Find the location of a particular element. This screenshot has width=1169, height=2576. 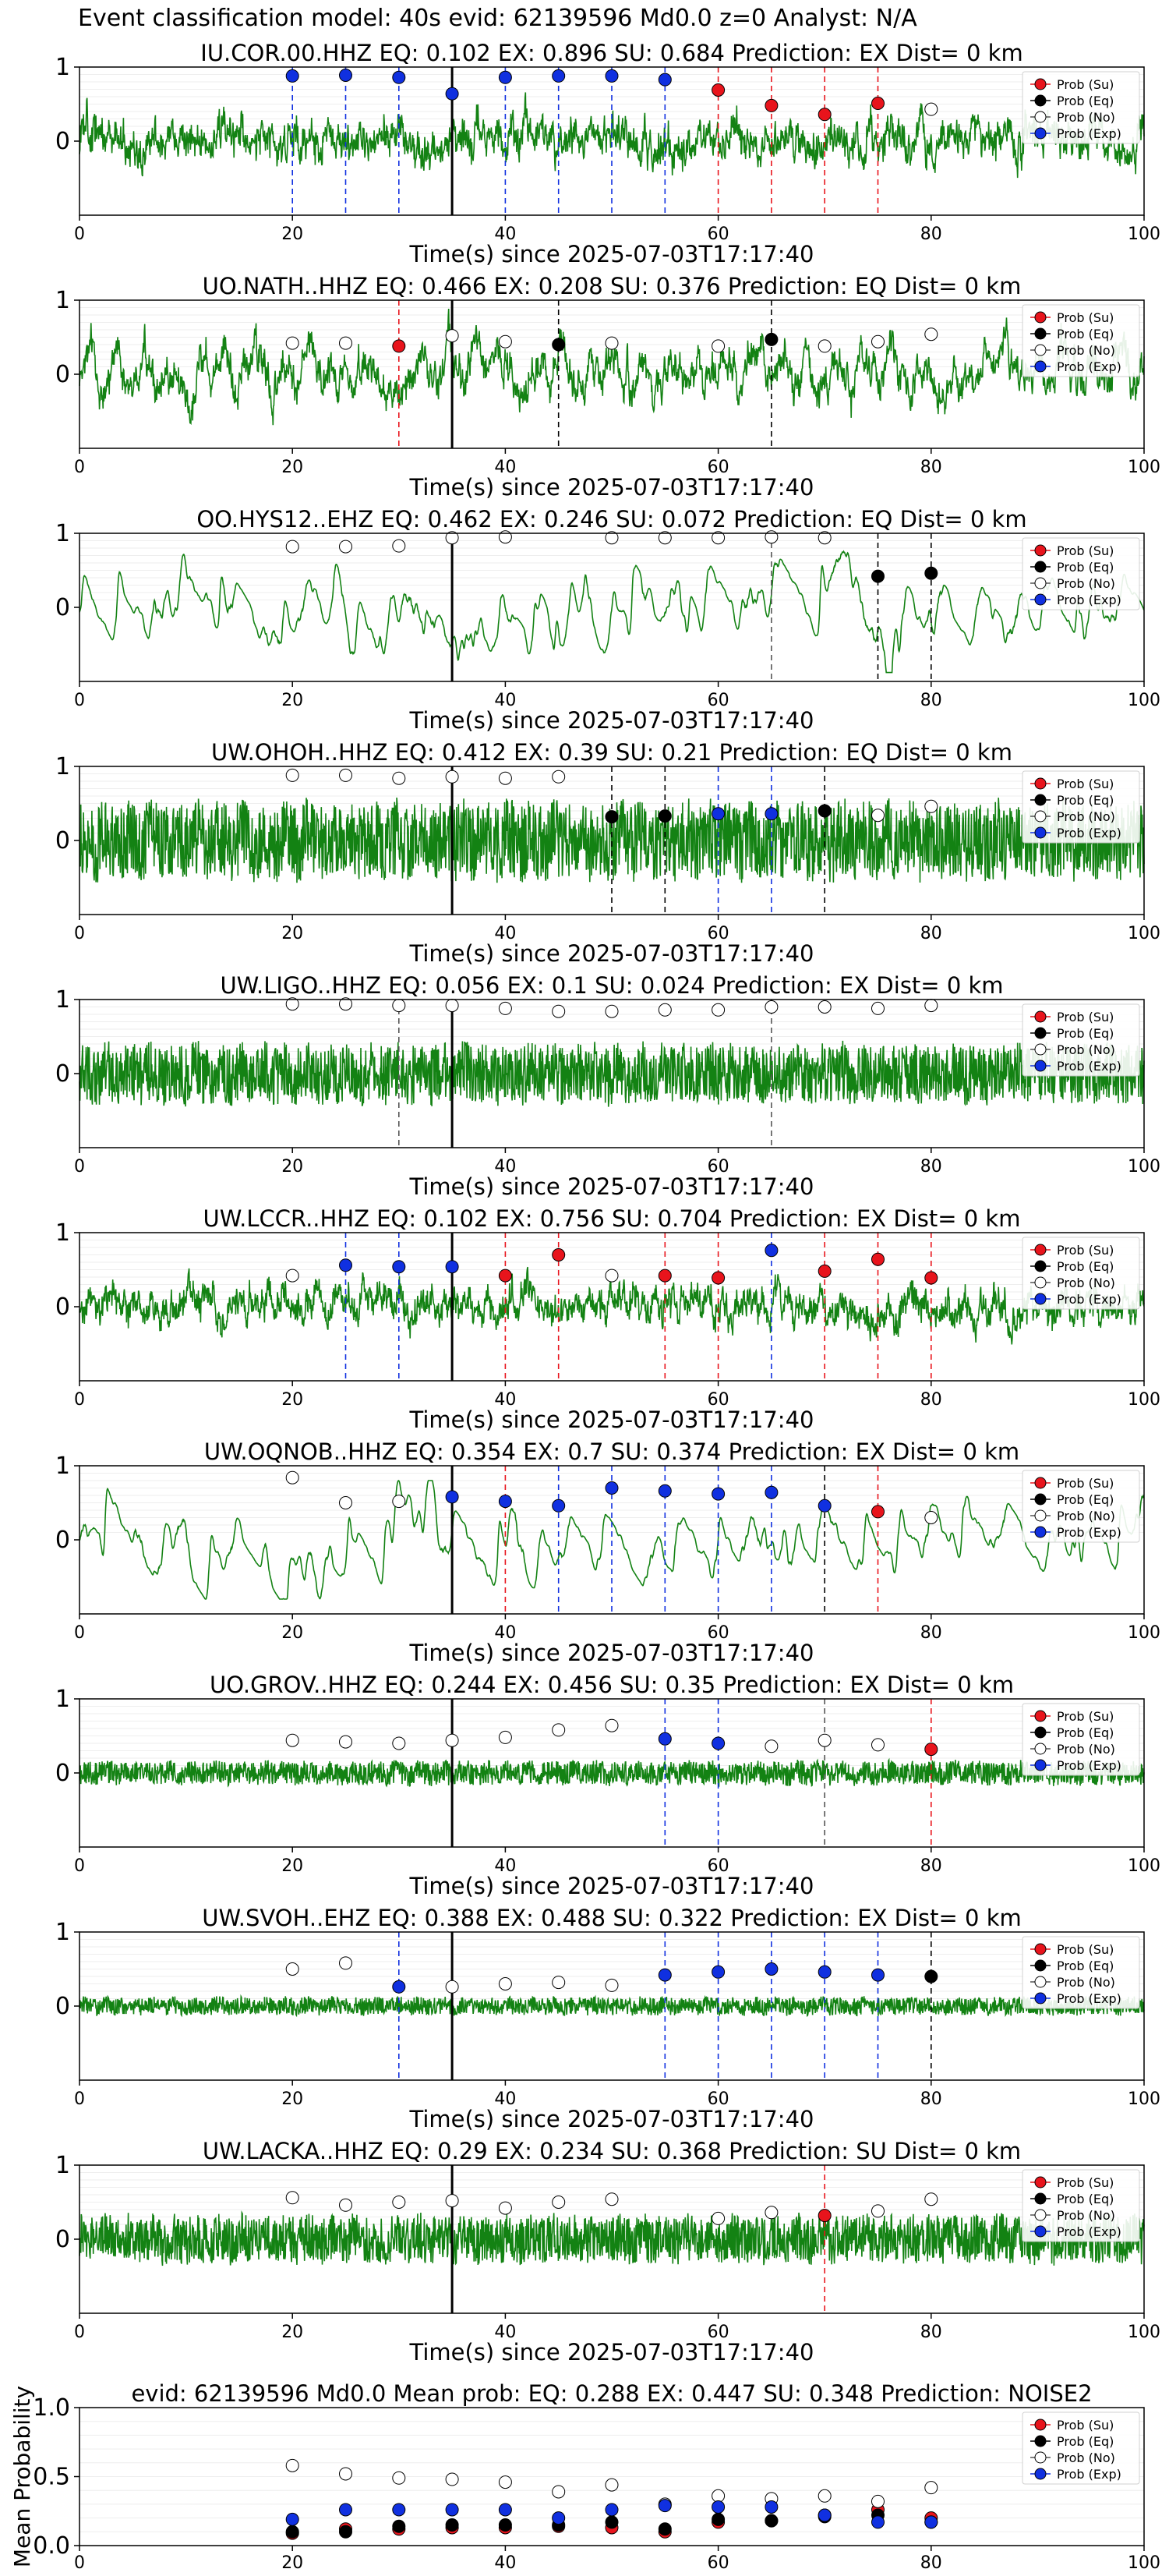

y-axis-label: Mean Probability is located at coordinates (22, 2476).